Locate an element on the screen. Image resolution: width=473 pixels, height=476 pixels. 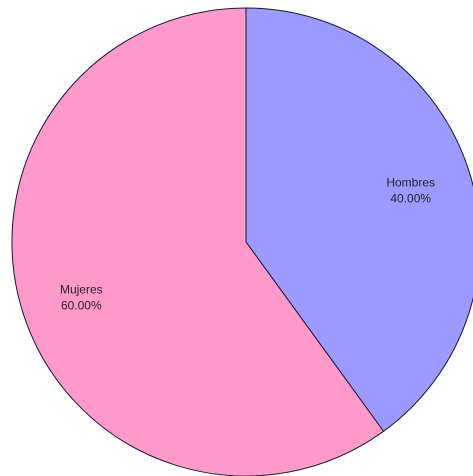
slice-label-mujeres: Mujeres is located at coordinates (81, 290).